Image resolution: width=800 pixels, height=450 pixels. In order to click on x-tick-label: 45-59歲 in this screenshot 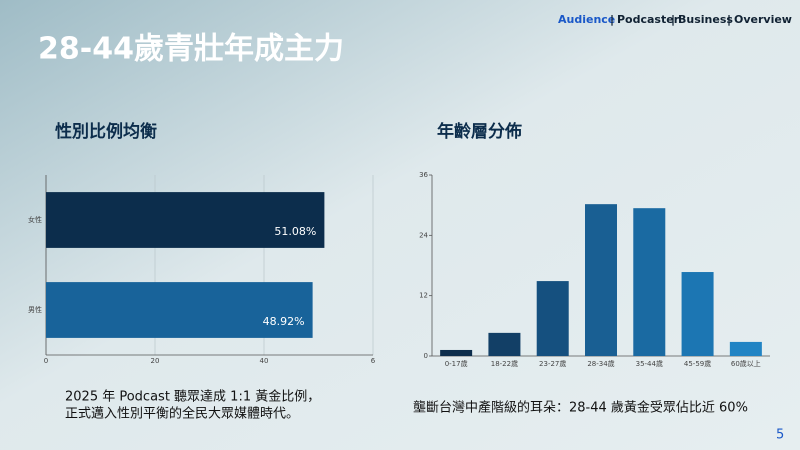, I will do `click(697, 363)`.